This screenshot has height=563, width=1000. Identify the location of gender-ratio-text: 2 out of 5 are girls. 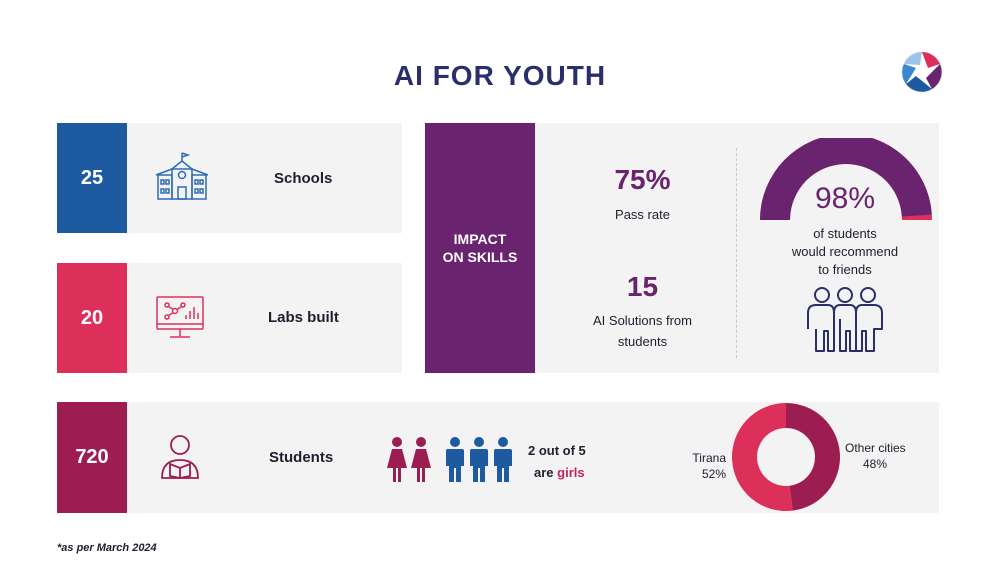
(557, 462).